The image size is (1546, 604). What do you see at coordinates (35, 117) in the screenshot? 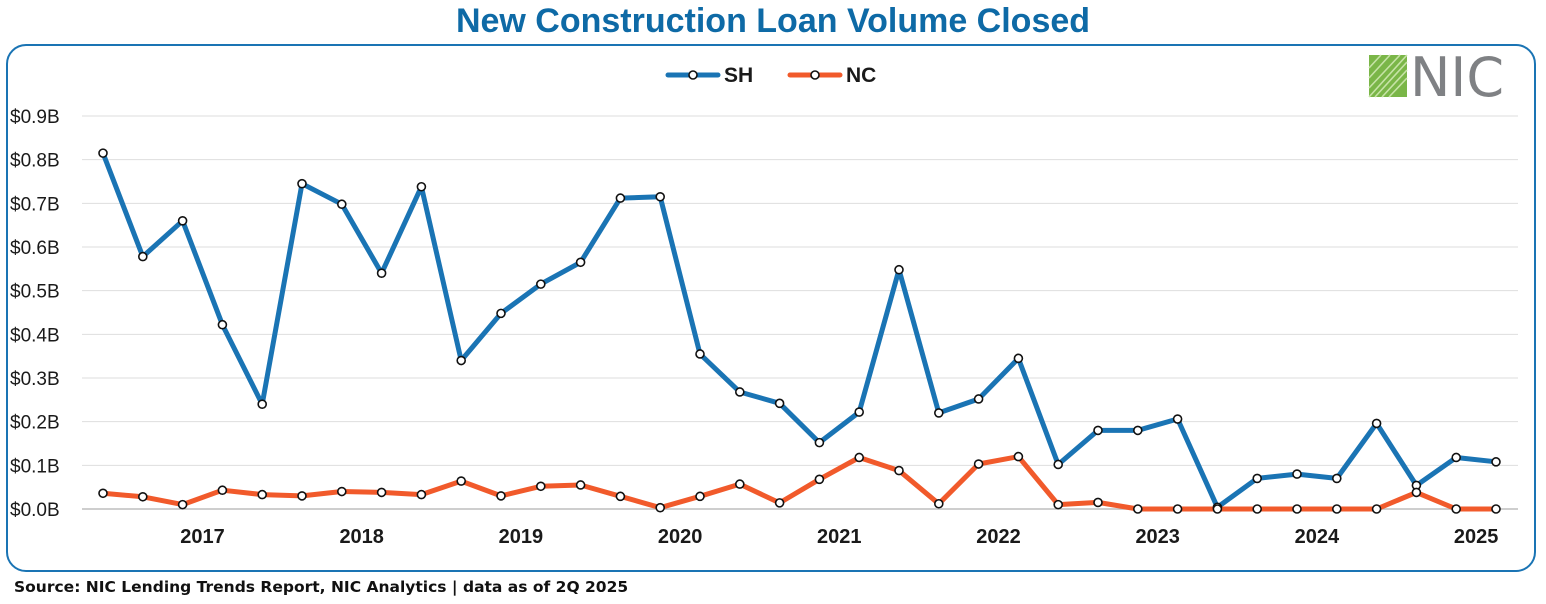
I see `y-tick-label: $0.9B` at bounding box center [35, 117].